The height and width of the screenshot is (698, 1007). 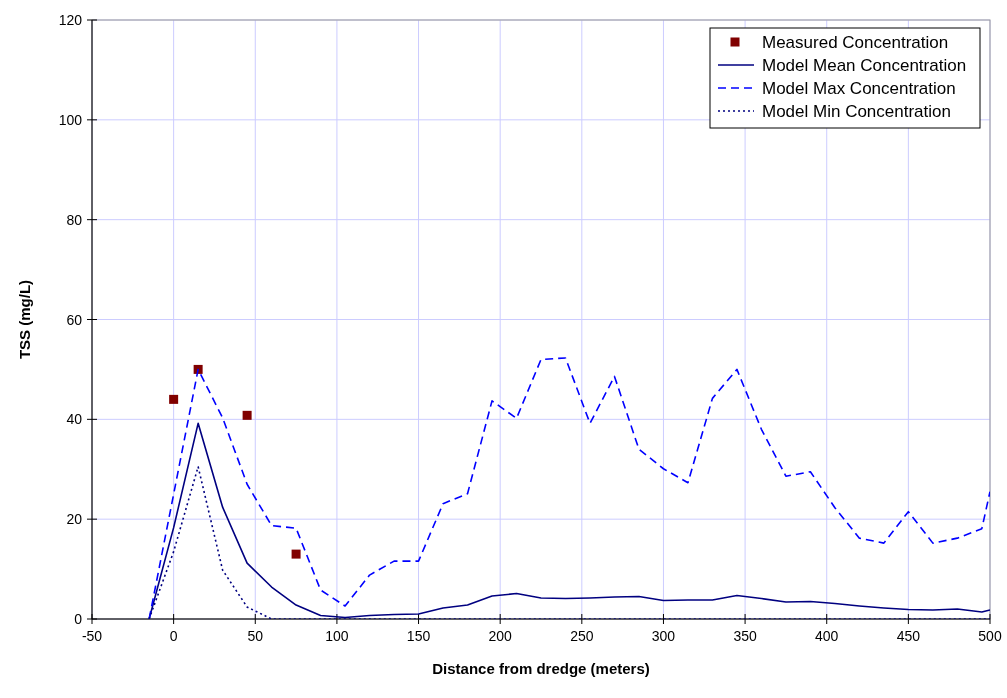 I want to click on x-axis-title: Distance from dredge (meters), so click(x=541, y=668).